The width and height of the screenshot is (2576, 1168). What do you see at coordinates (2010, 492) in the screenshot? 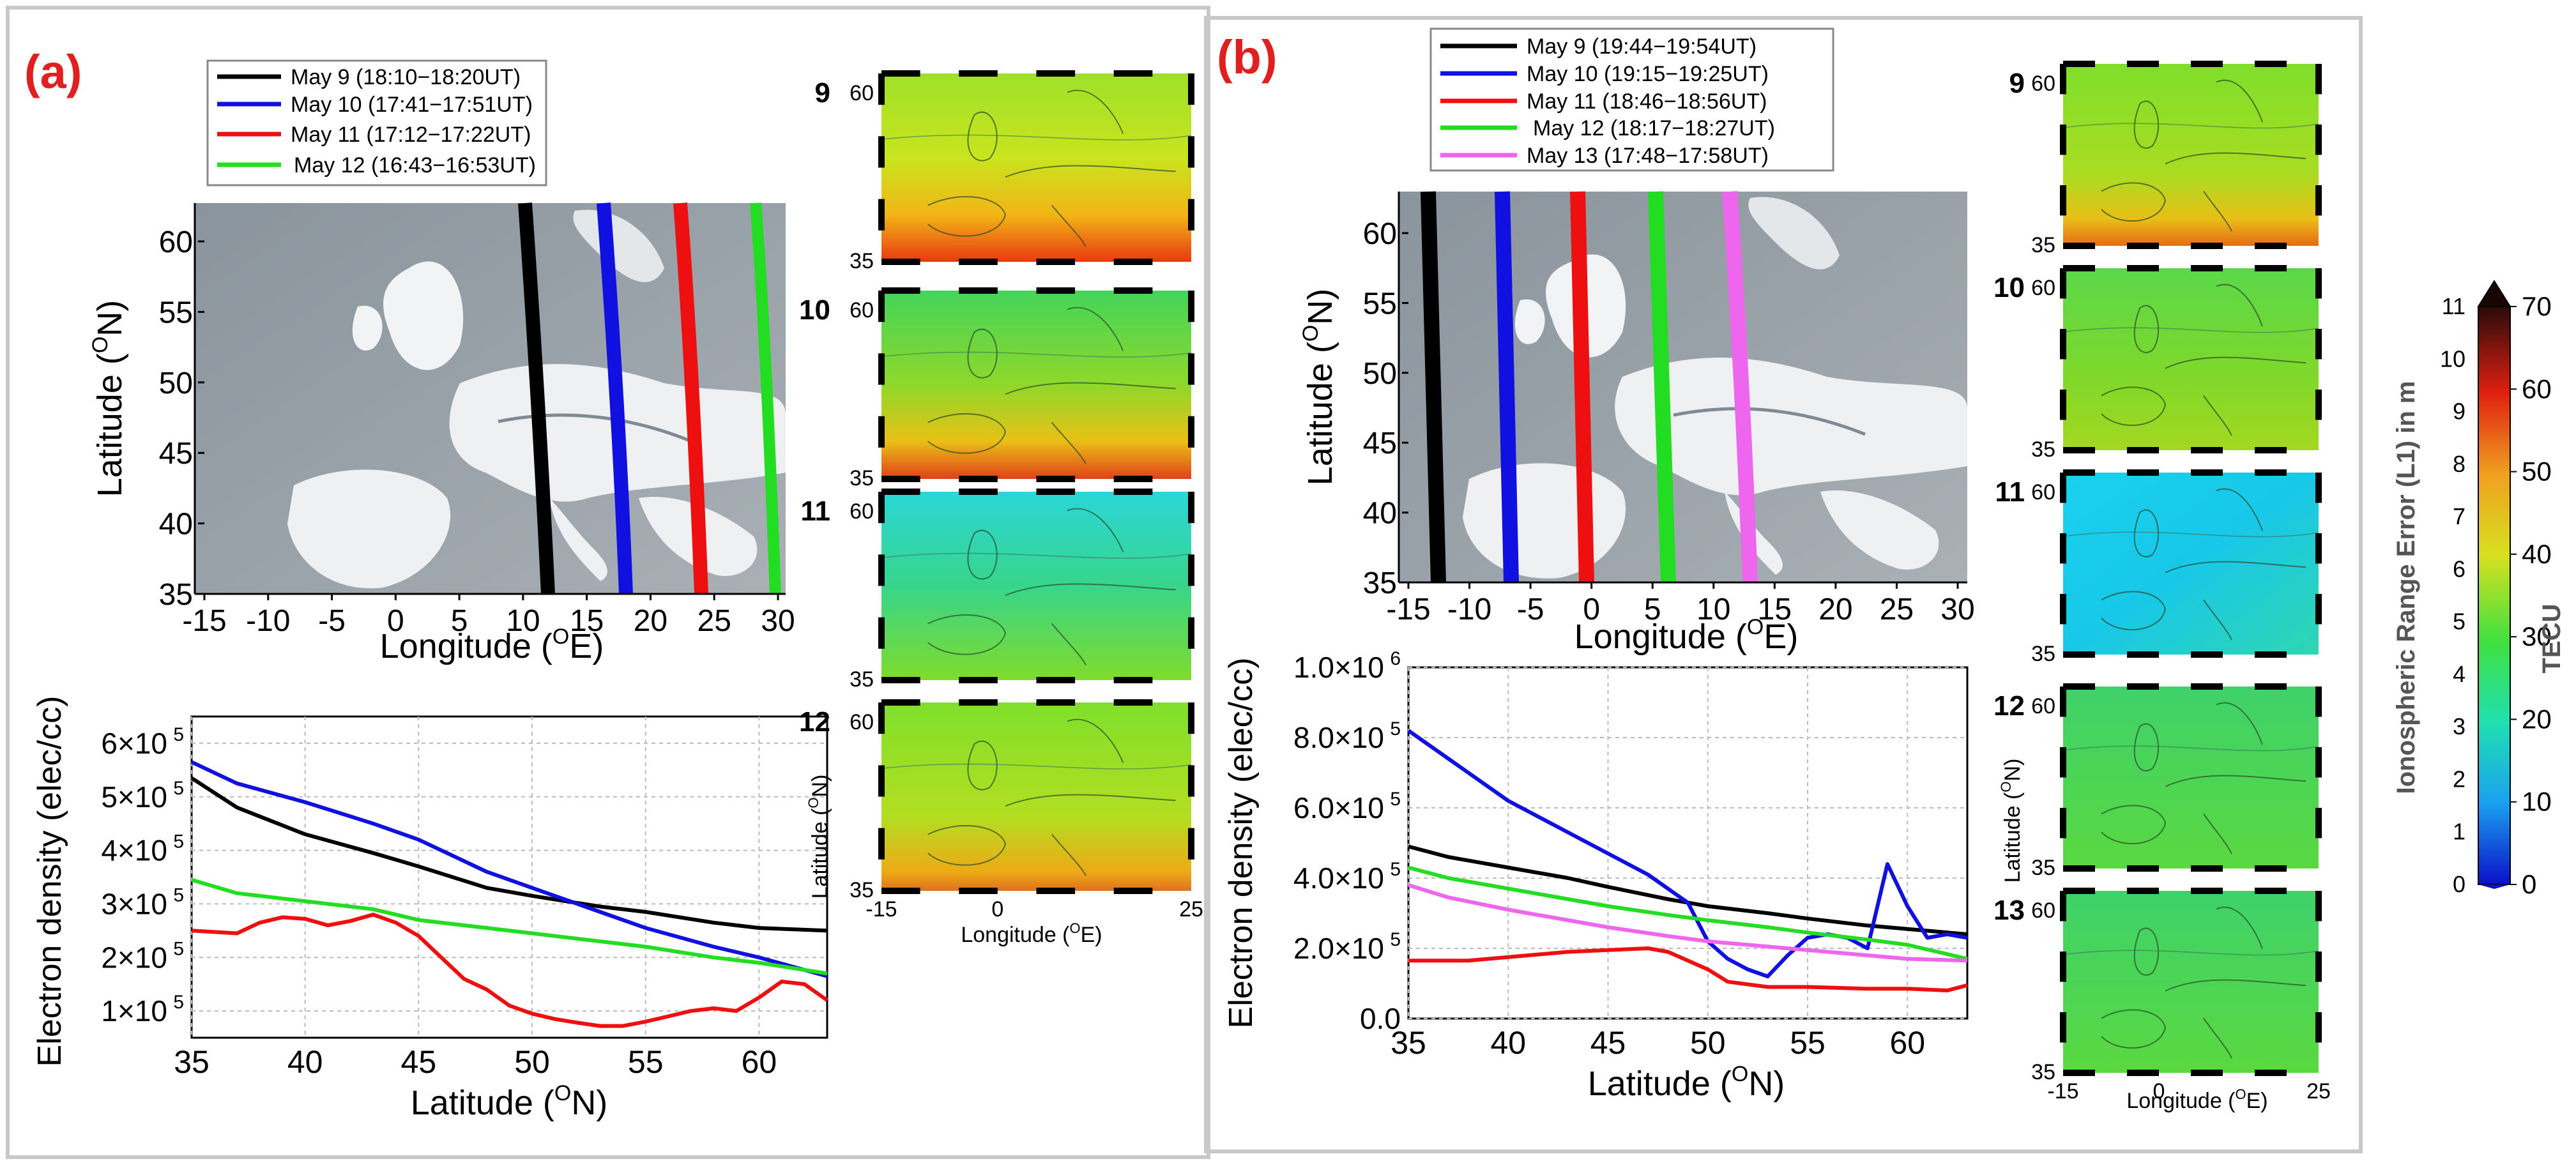
I see `small-map-day-label: 11` at bounding box center [2010, 492].